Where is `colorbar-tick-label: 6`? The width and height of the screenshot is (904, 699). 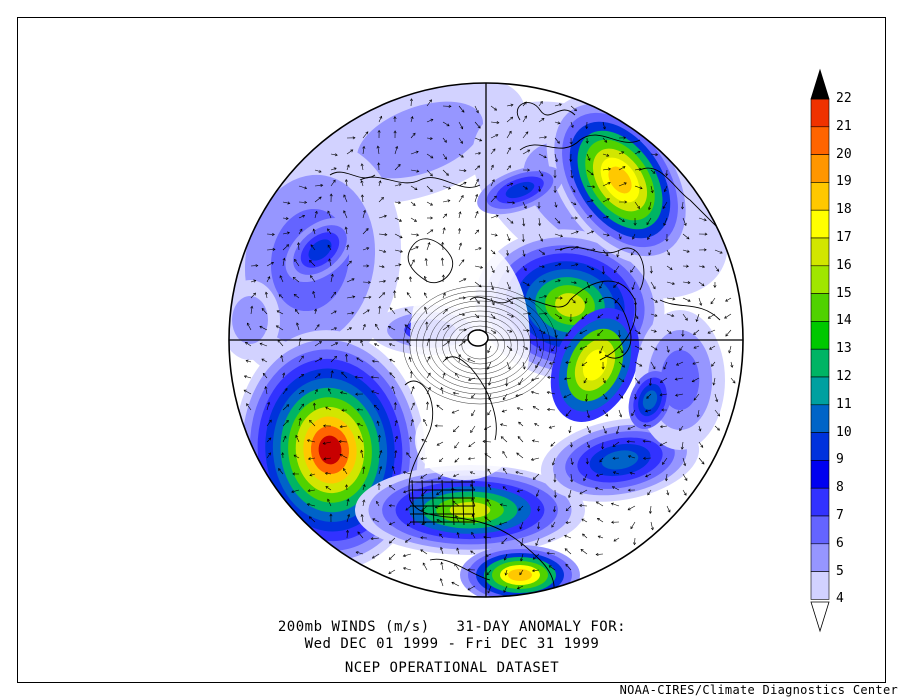
colorbar-tick-label: 6 is located at coordinates (840, 543).